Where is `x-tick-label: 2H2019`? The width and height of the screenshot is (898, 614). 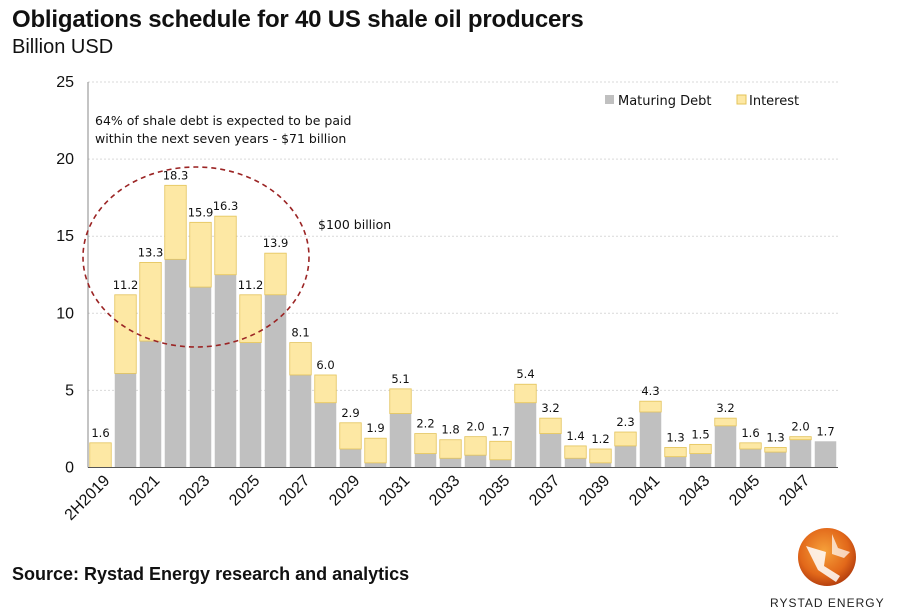 x-tick-label: 2H2019 is located at coordinates (88, 498).